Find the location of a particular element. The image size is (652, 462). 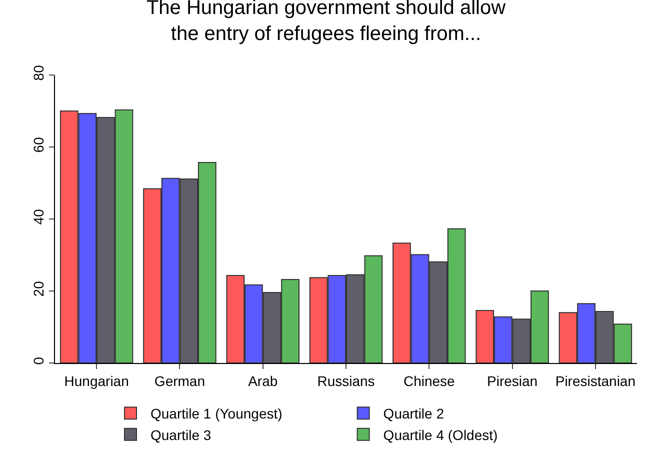

y-tick-label: 0 is located at coordinates (38, 360).